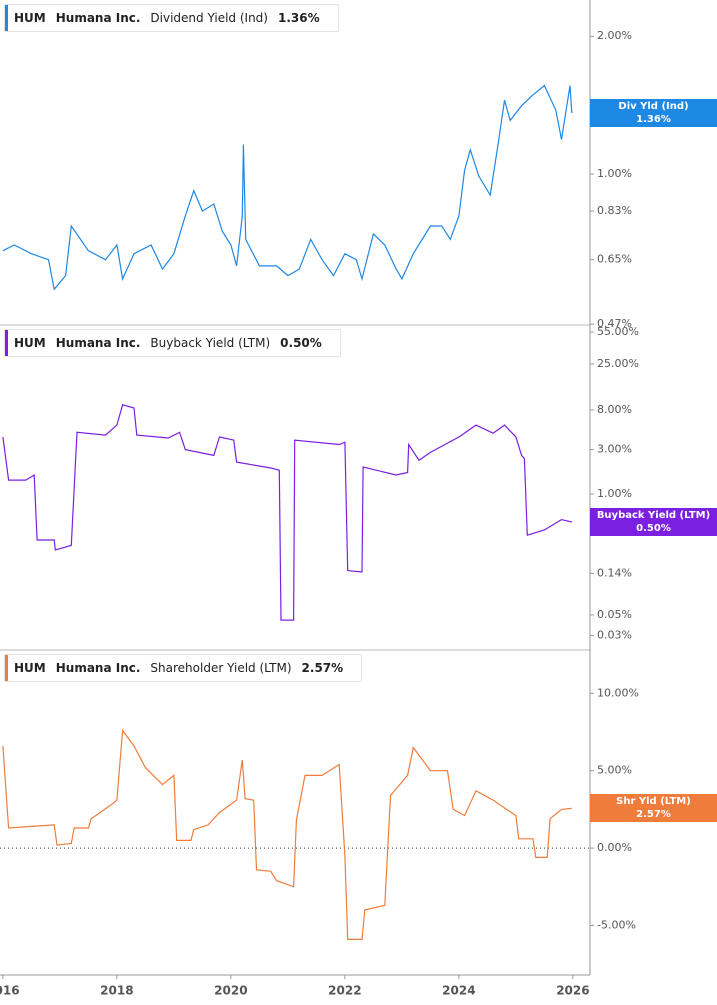 This screenshot has height=1005, width=717. What do you see at coordinates (614, 614) in the screenshot?
I see `y-tick-label: 0.05%` at bounding box center [614, 614].